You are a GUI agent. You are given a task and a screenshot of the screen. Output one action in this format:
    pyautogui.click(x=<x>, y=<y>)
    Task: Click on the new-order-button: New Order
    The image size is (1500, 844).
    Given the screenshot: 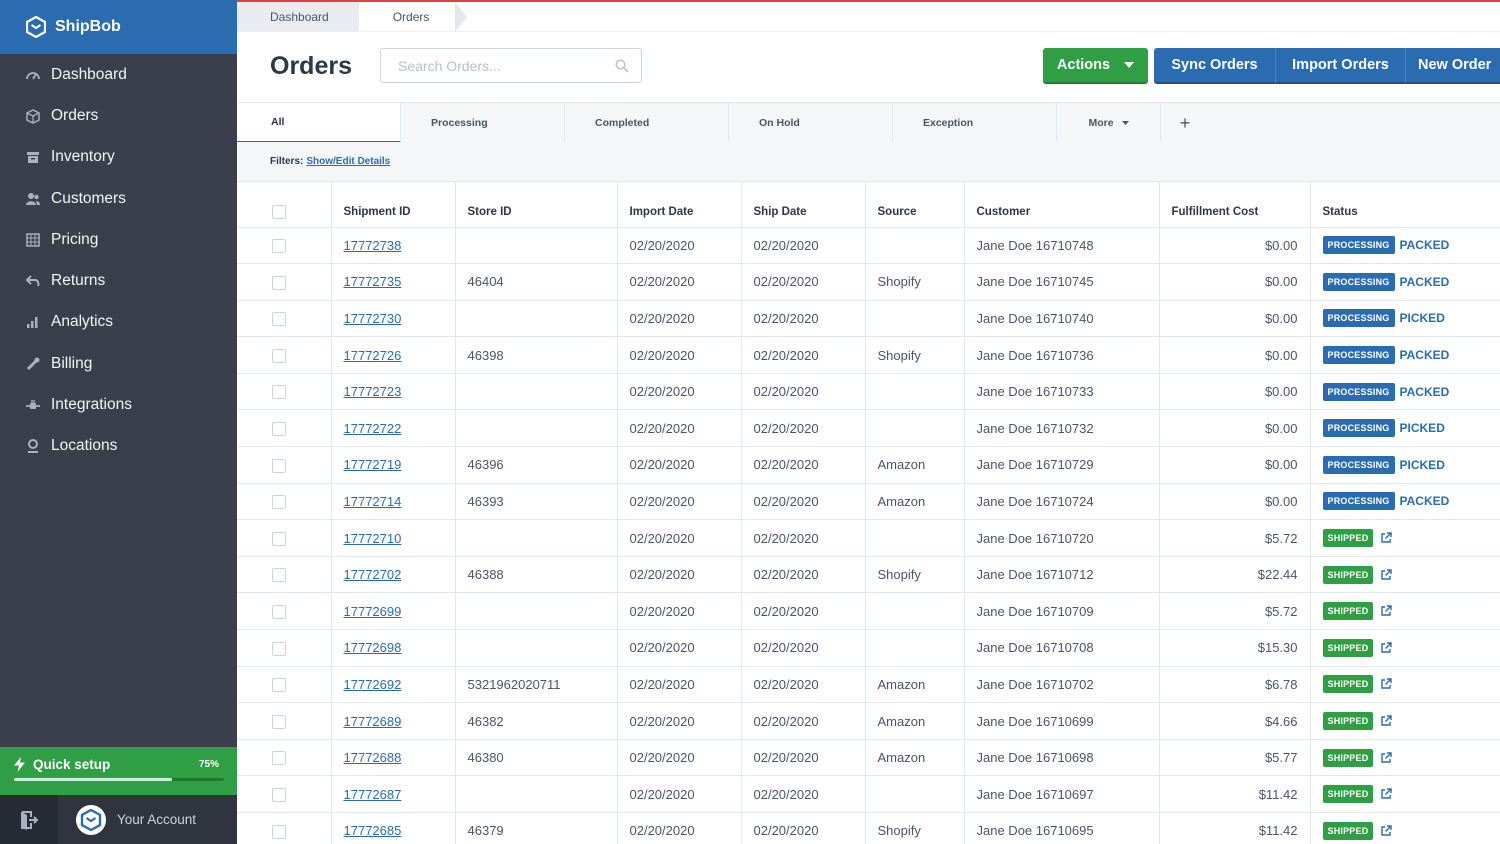 What is the action you would take?
    pyautogui.click(x=1452, y=66)
    